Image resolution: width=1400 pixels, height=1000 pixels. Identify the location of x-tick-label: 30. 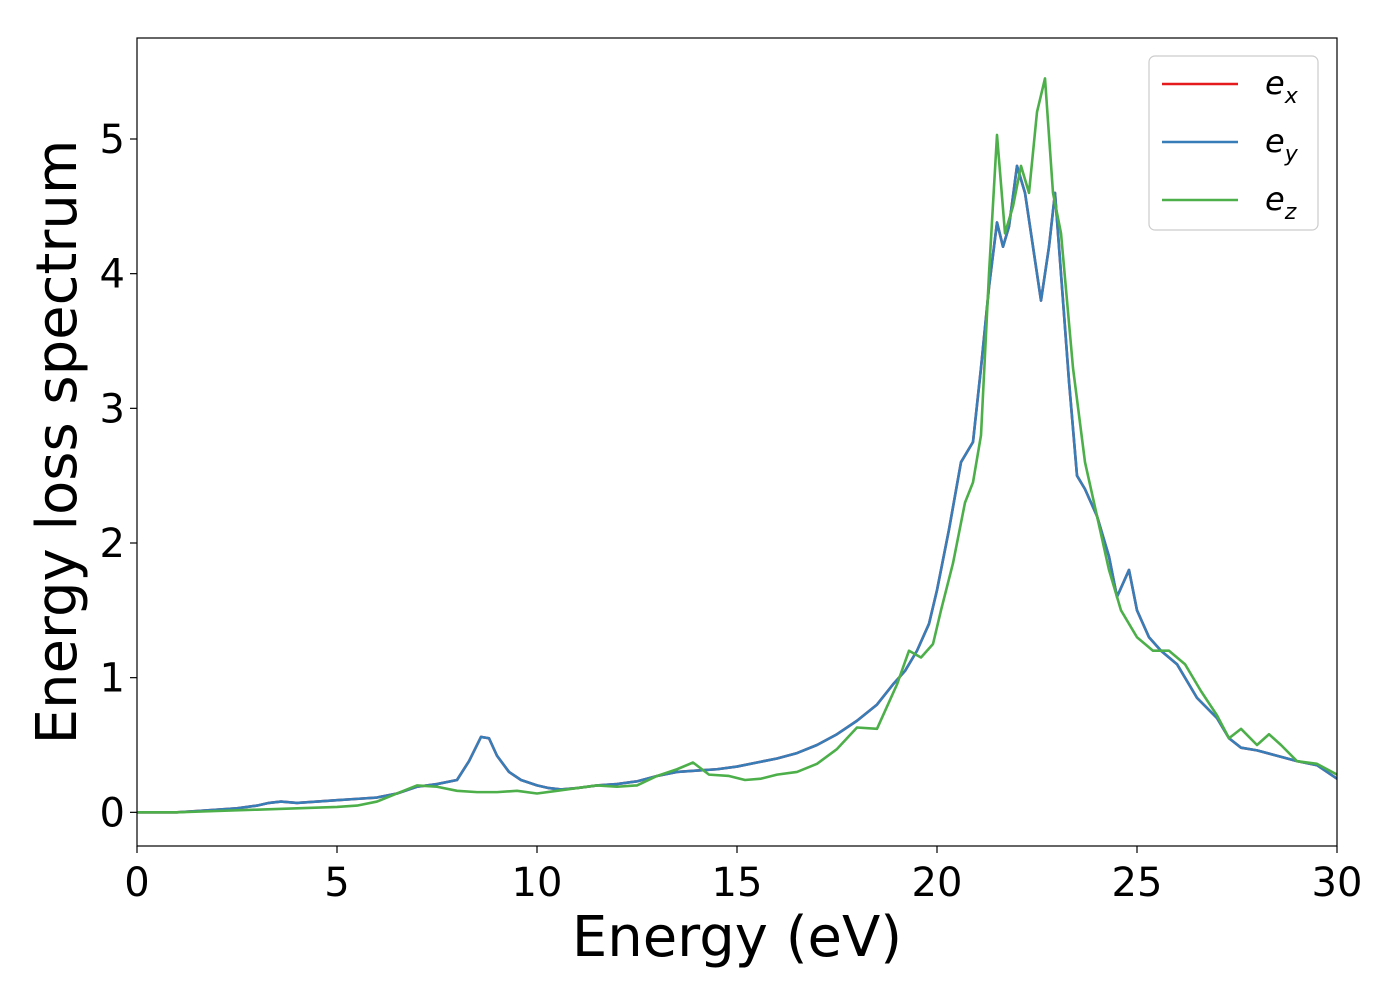
(1337, 883).